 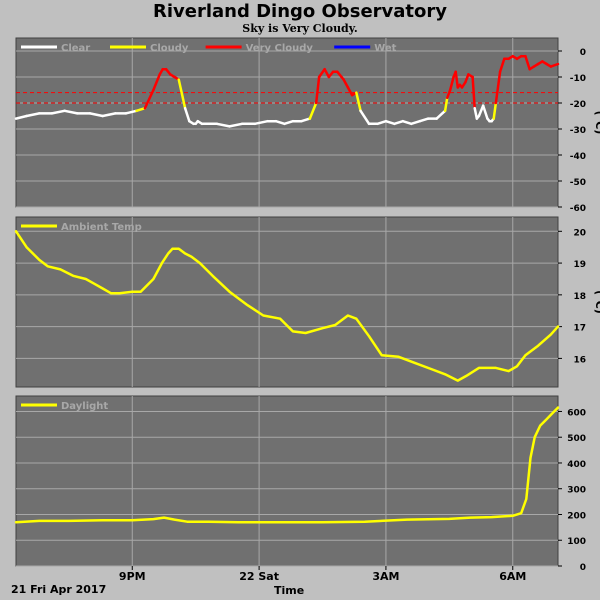 What do you see at coordinates (596, 123) in the screenshot?
I see `ylabel-sky: (°C)` at bounding box center [596, 123].